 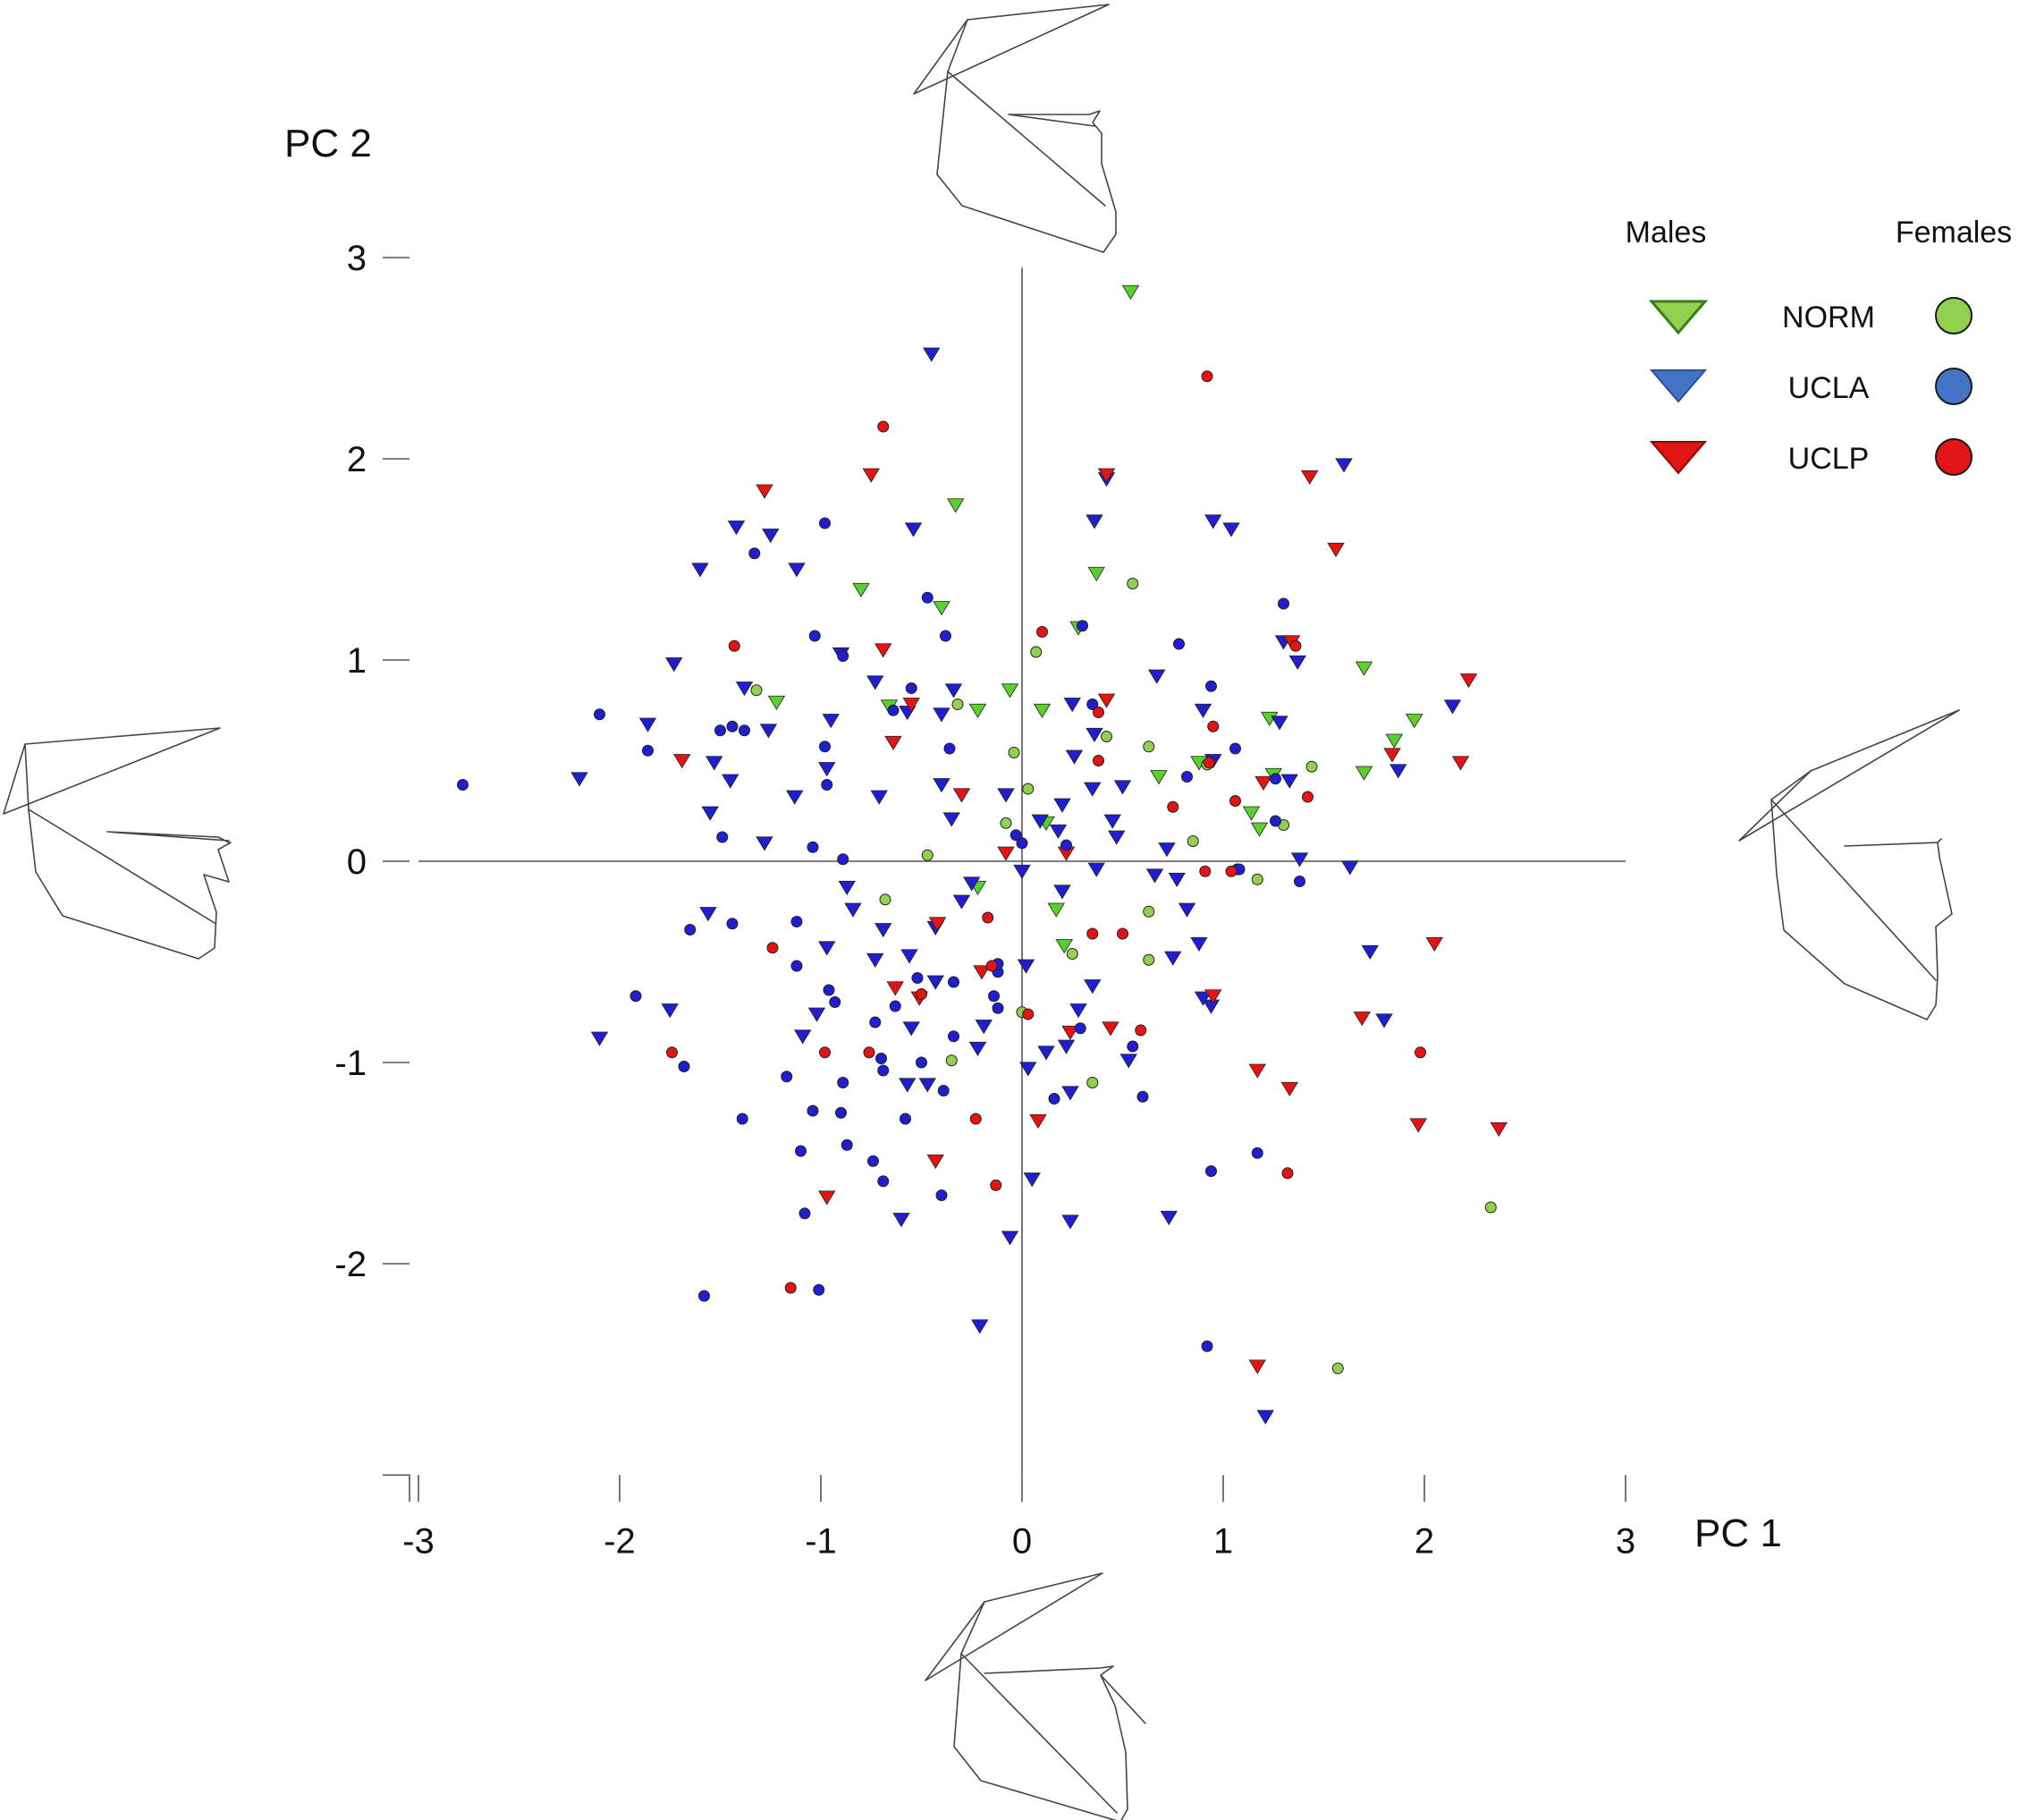 What do you see at coordinates (821, 1541) in the screenshot?
I see `x-tick-label: -1` at bounding box center [821, 1541].